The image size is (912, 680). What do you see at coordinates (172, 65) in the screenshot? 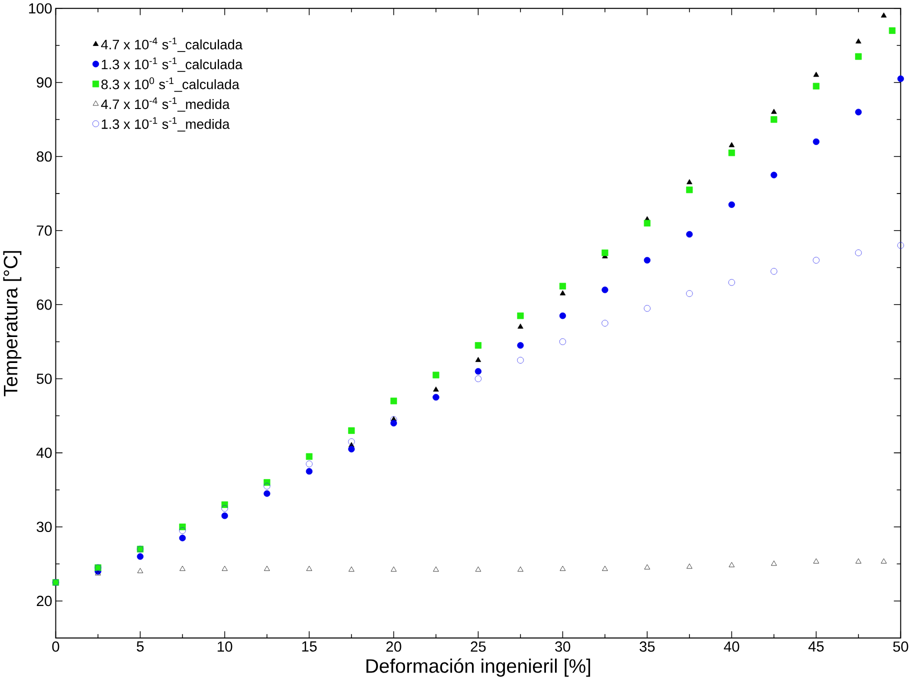
I see `legend-label: 1.3 x 10$^{-1}$ s$^{-1}$_calculada` at bounding box center [172, 65].